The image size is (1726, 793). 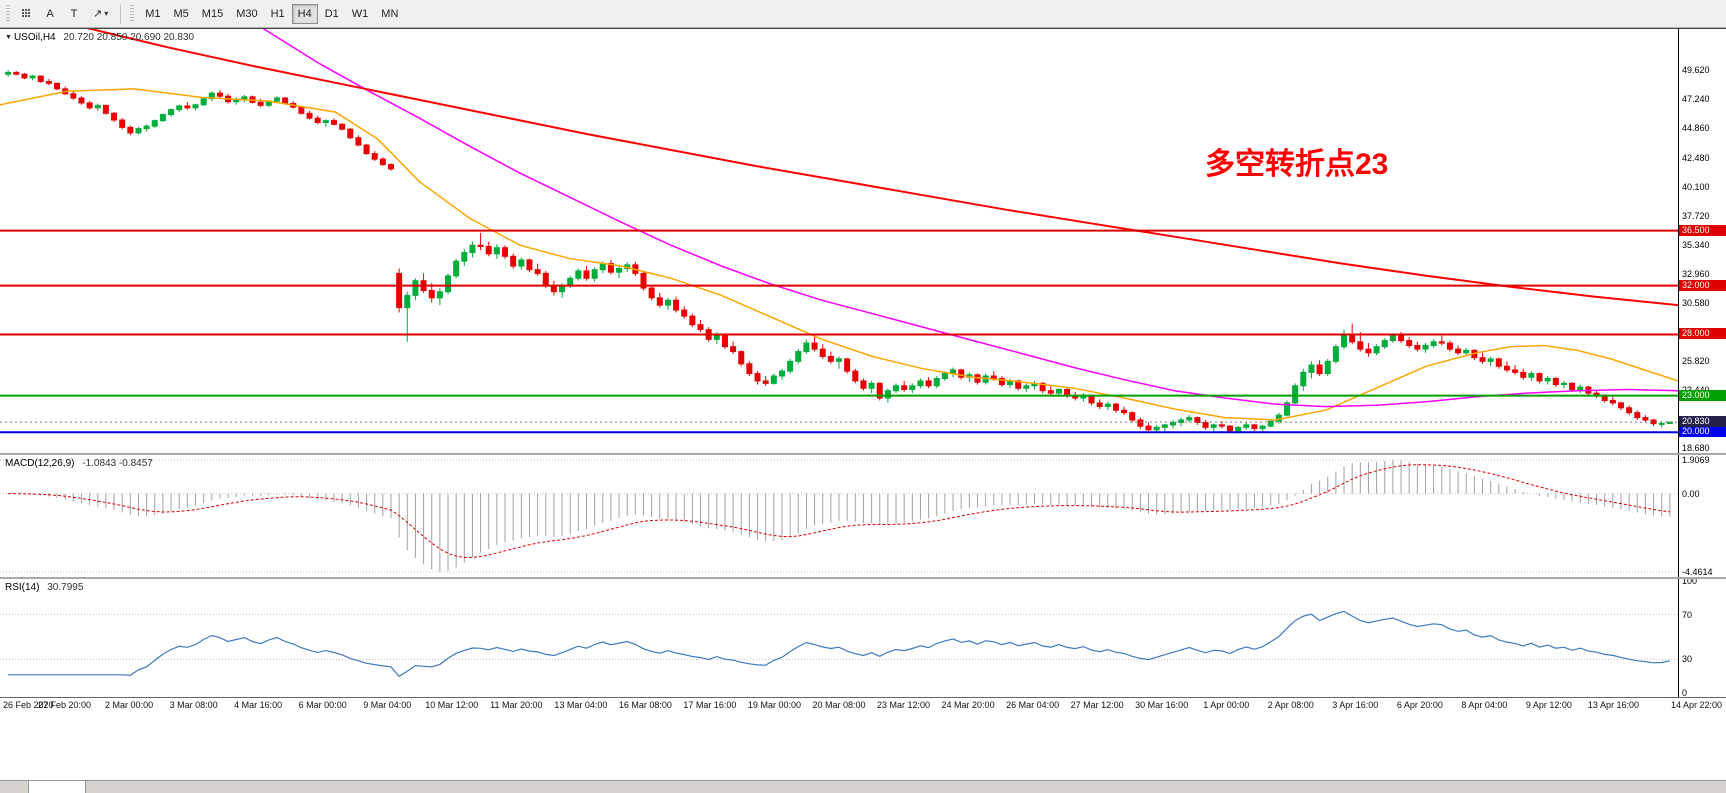 What do you see at coordinates (1687, 614) in the screenshot?
I see `axis-tick: 70` at bounding box center [1687, 614].